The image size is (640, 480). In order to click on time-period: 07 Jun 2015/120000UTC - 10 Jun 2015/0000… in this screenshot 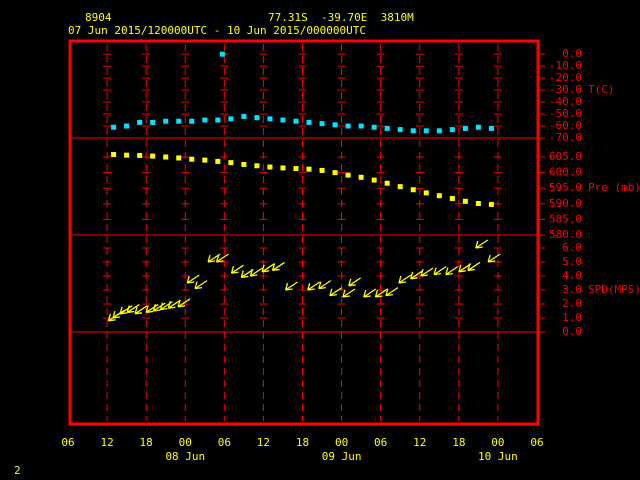, I will do `click(217, 30)`.